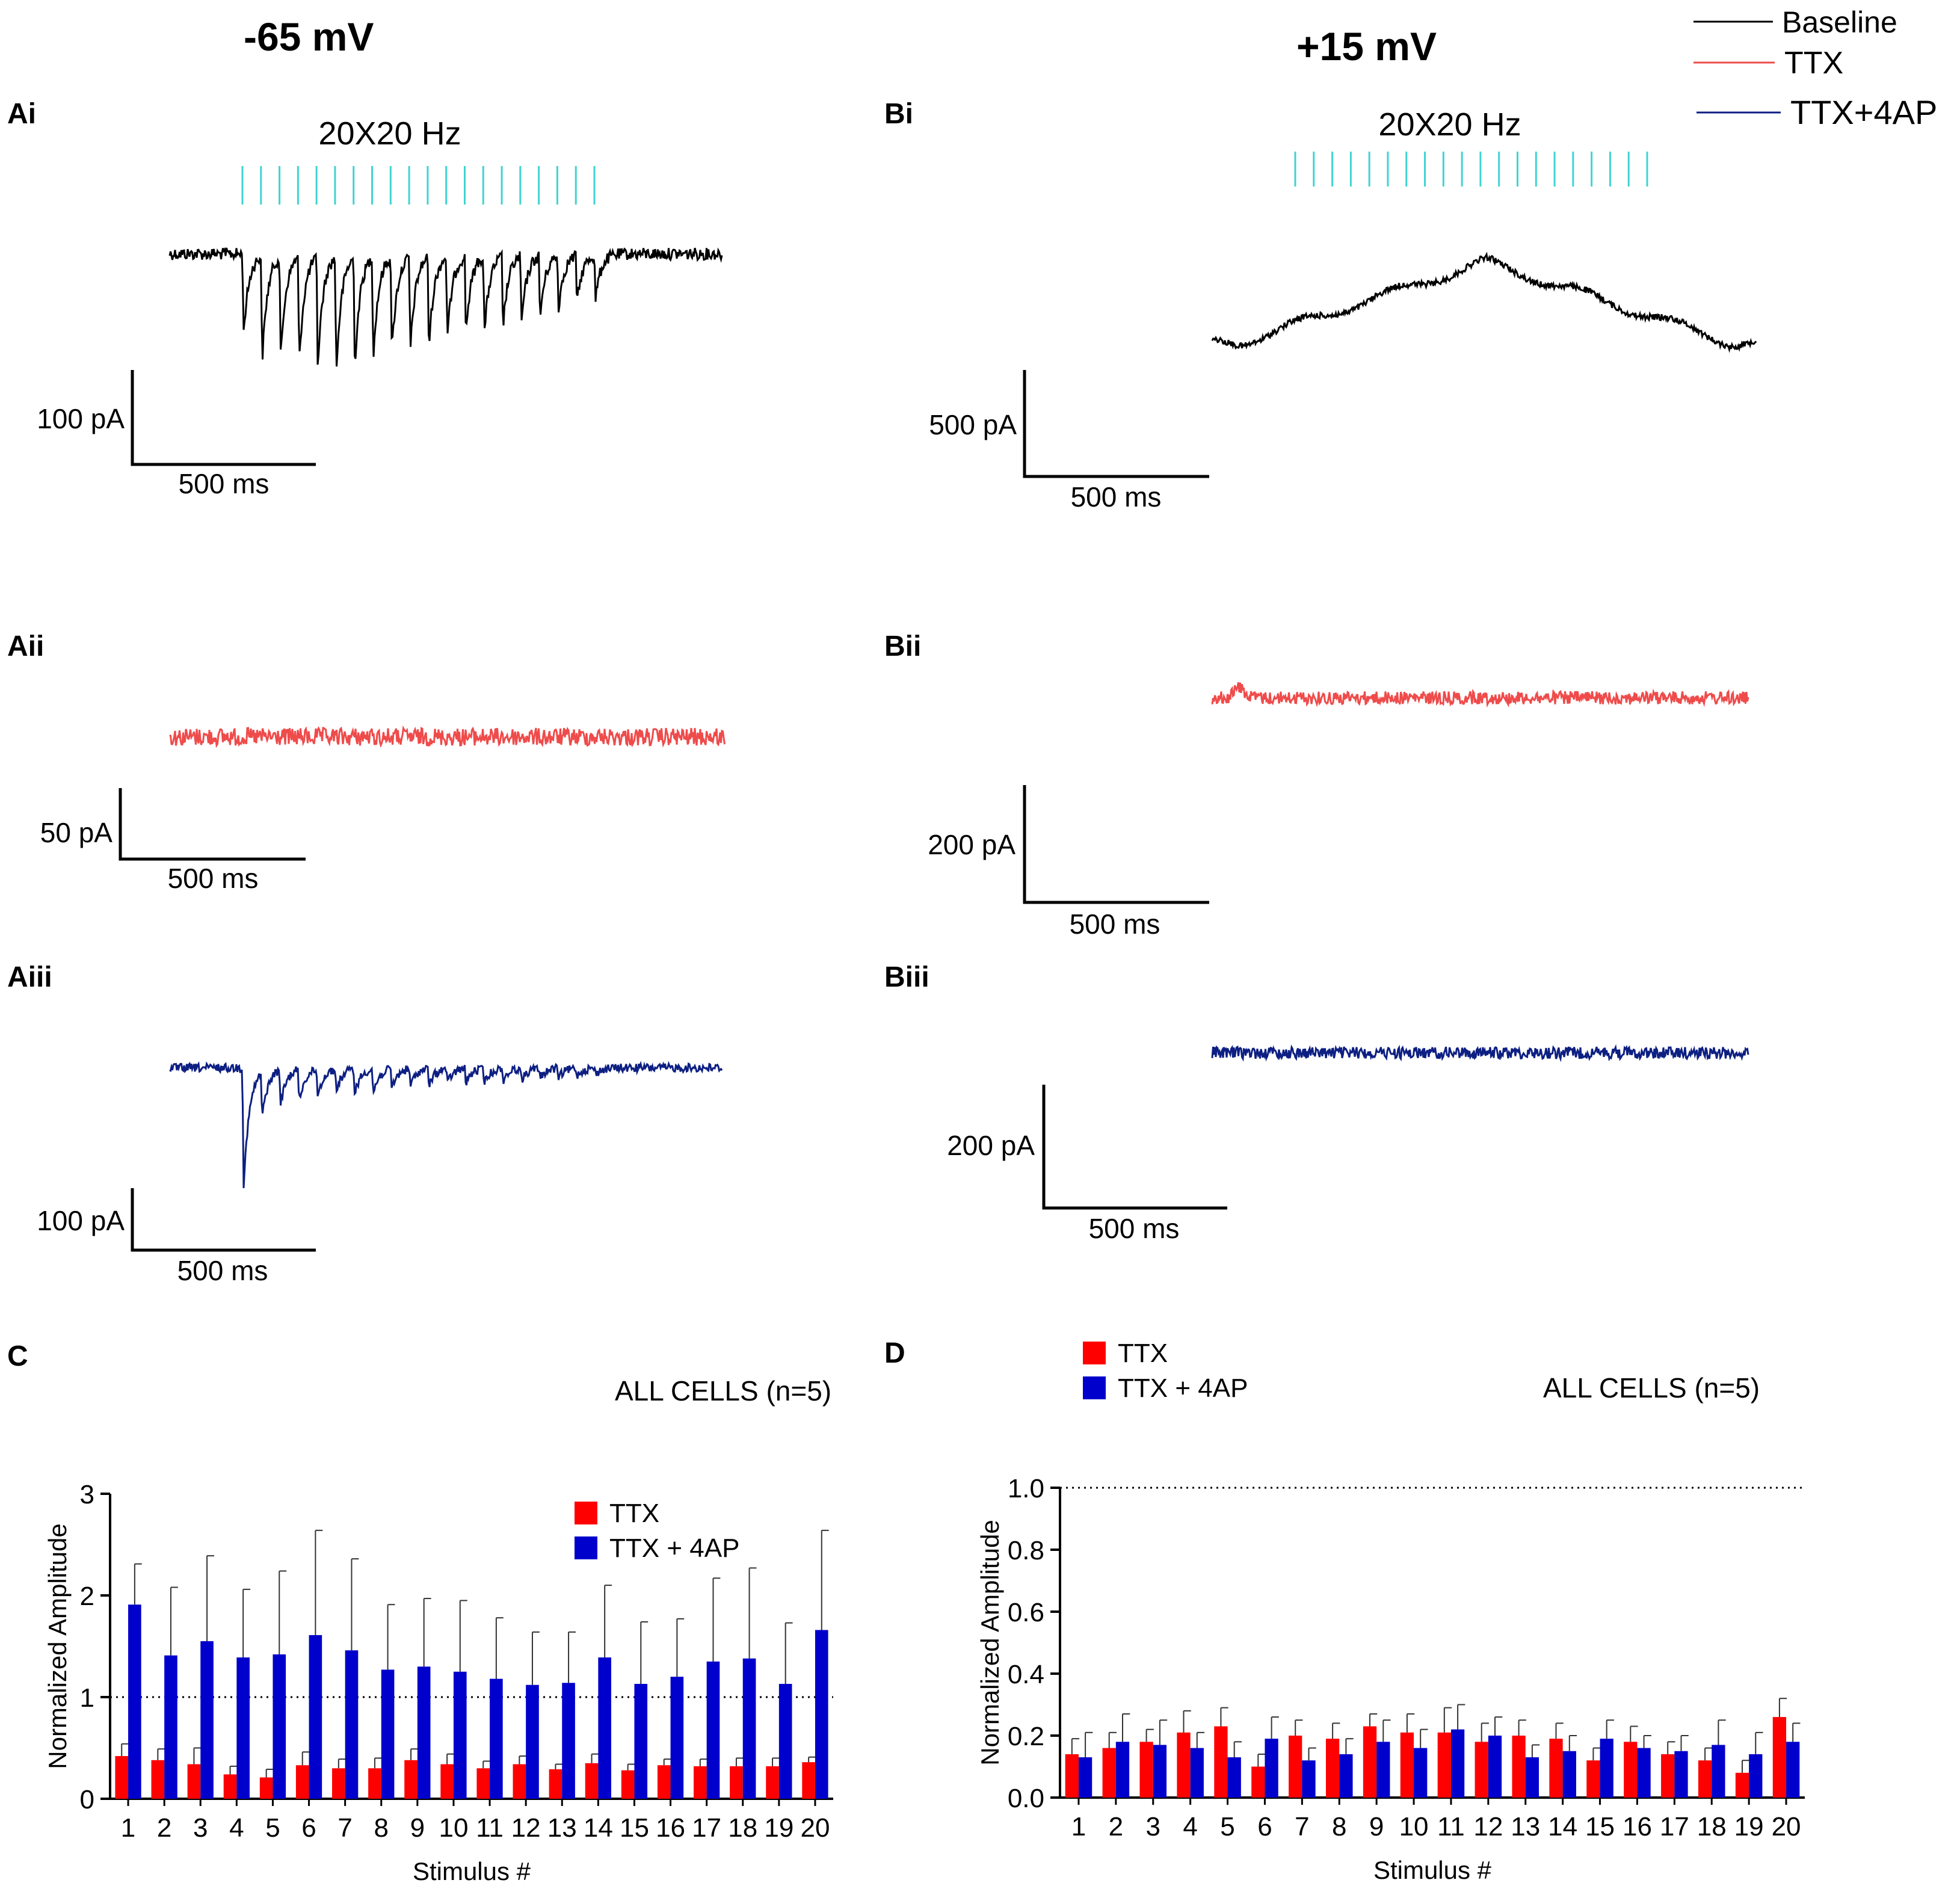 This screenshot has width=1960, height=1883. Describe the element at coordinates (1026, 1613) in the screenshot. I see `y-tick-label: 0.6` at that location.